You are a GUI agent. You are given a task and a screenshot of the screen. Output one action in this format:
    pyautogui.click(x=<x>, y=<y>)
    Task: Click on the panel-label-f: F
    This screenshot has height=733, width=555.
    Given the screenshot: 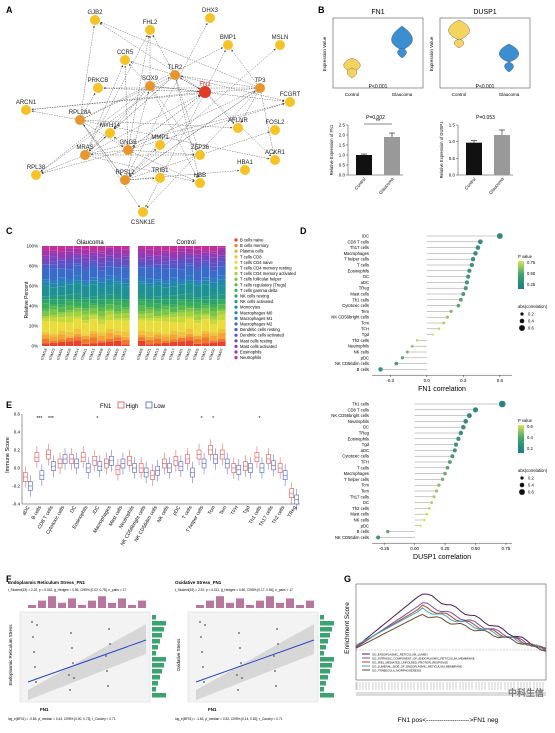 What is the action you would take?
    pyautogui.click(x=9, y=579)
    